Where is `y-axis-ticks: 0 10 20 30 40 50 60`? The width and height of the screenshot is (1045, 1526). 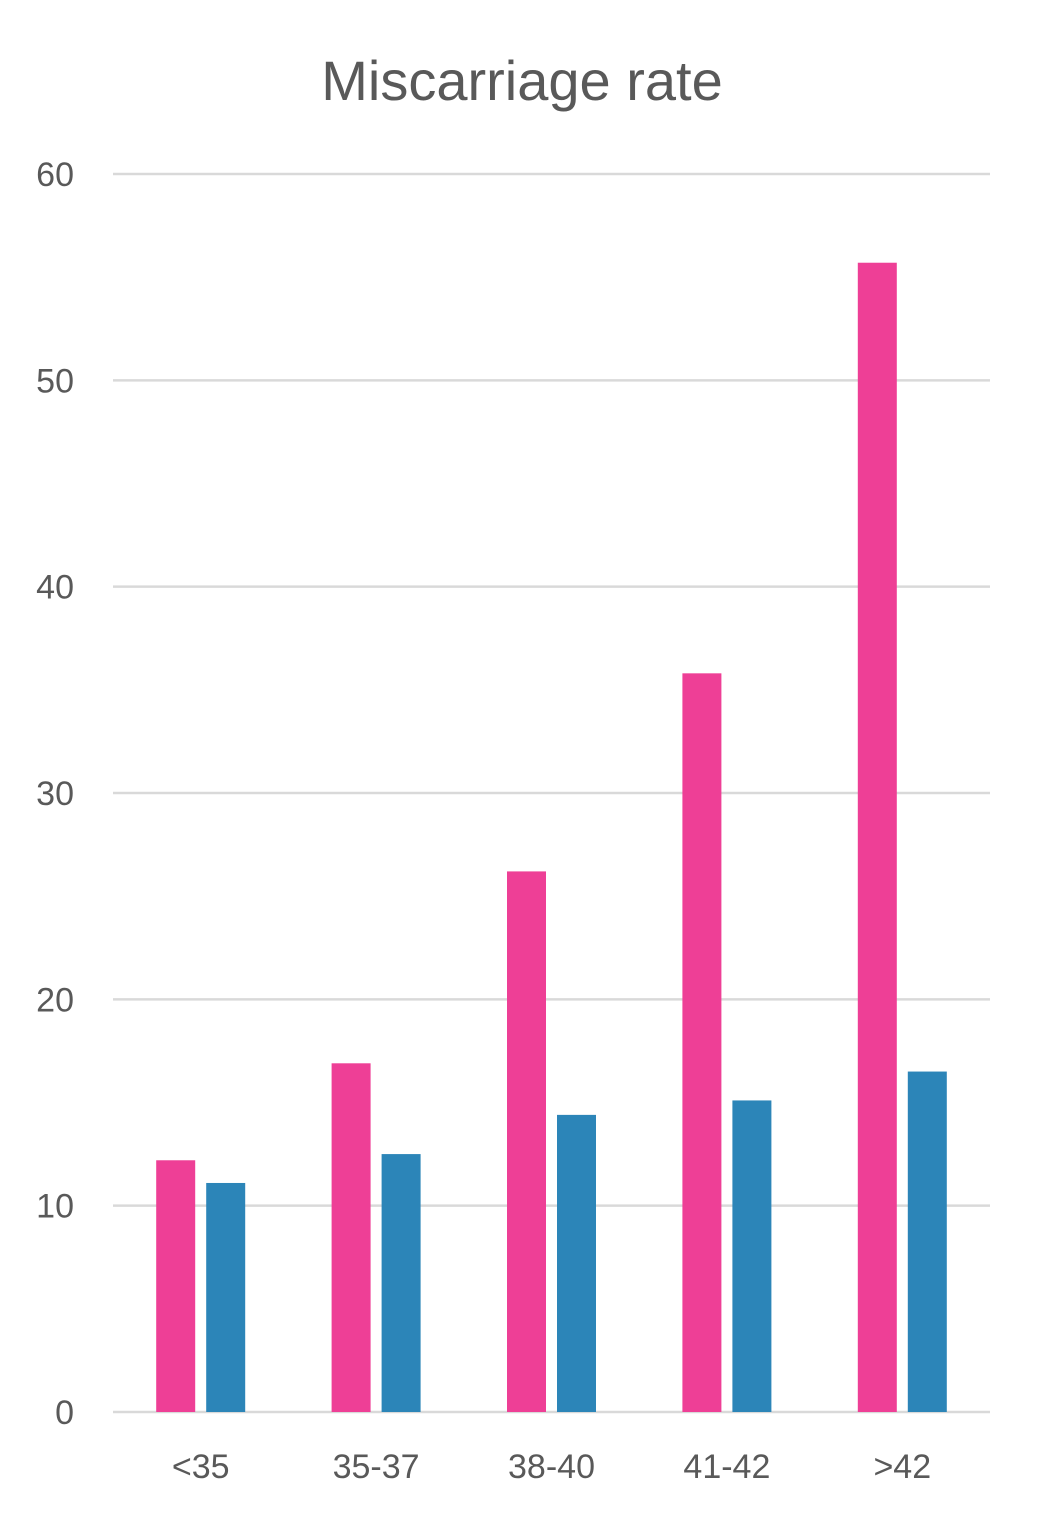
y-axis-ticks: 0 10 20 30 40 50 60 is located at coordinates (55, 794).